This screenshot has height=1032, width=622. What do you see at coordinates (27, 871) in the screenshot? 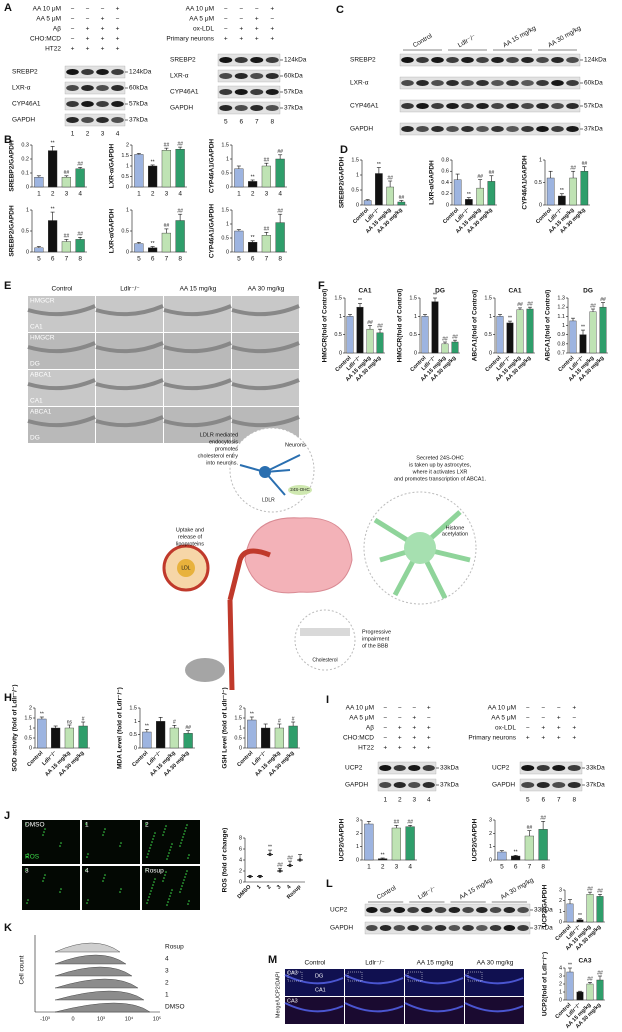
I see `image-label: 3` at bounding box center [27, 871].